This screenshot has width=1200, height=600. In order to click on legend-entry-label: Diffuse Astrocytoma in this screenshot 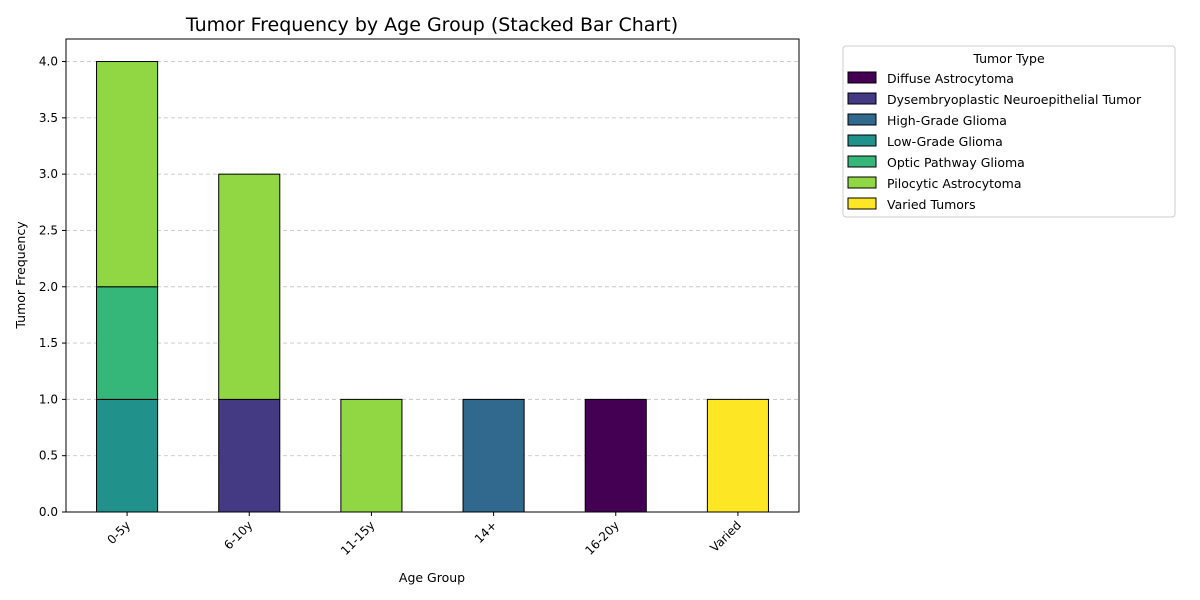, I will do `click(950, 78)`.